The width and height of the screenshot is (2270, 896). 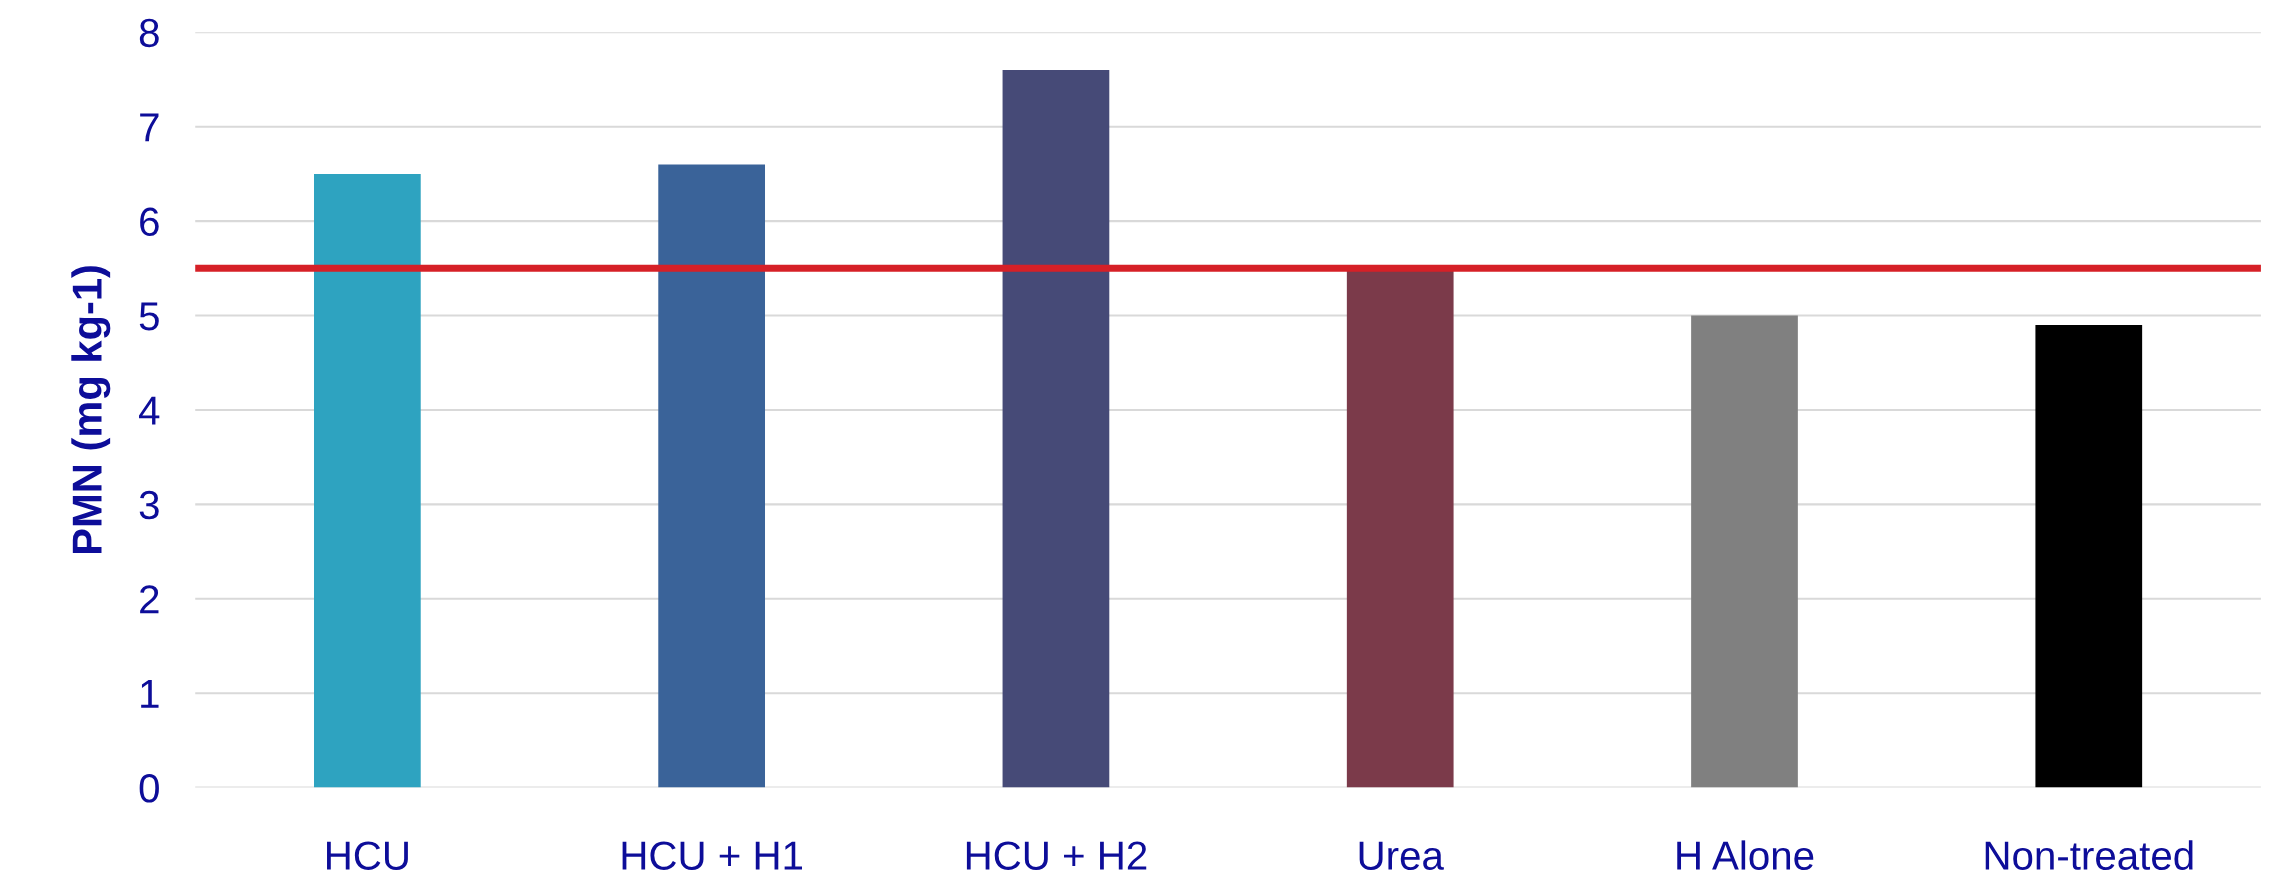 I want to click on y-tick-label: 7, so click(x=149, y=127).